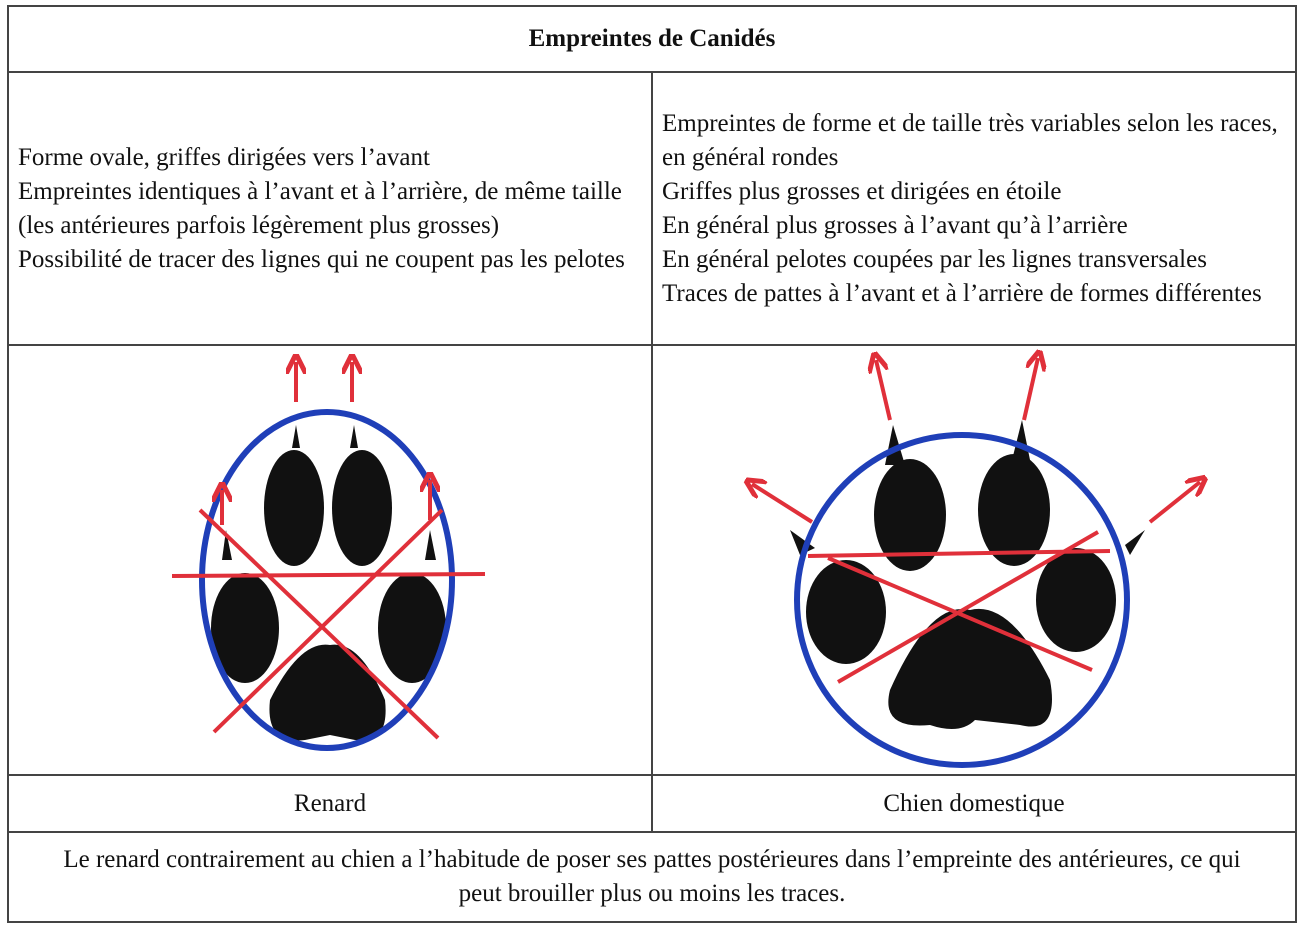 The width and height of the screenshot is (1302, 926). Describe the element at coordinates (974, 803) in the screenshot. I see `species-label: Chien domestique` at that location.